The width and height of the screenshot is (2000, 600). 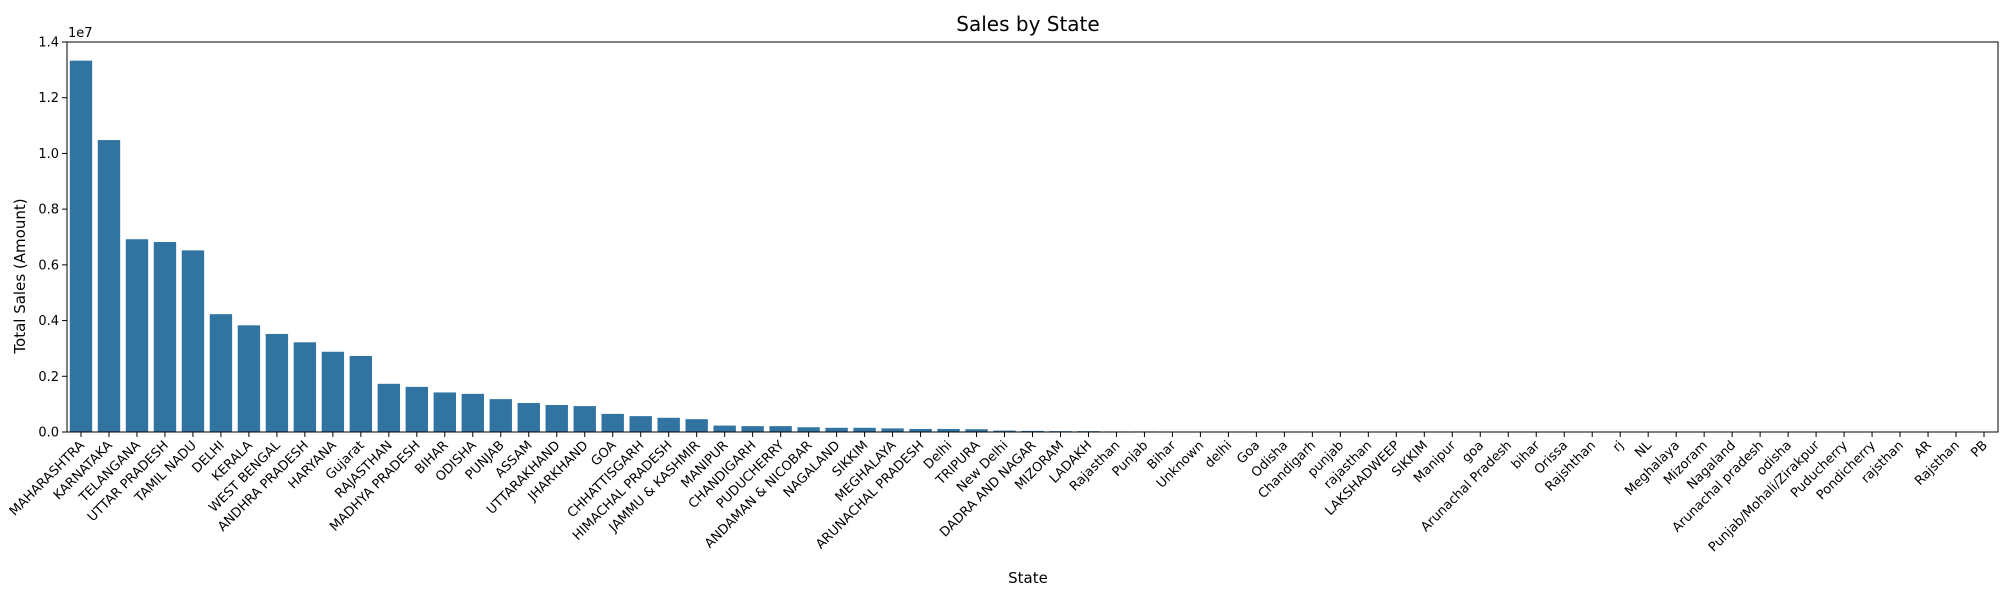 What do you see at coordinates (48, 377) in the screenshot?
I see `y-tick-label: 0.2` at bounding box center [48, 377].